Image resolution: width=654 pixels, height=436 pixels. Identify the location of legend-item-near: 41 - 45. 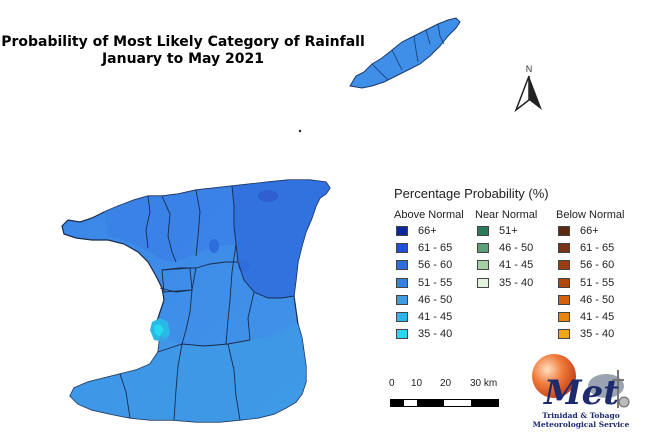
(505, 265).